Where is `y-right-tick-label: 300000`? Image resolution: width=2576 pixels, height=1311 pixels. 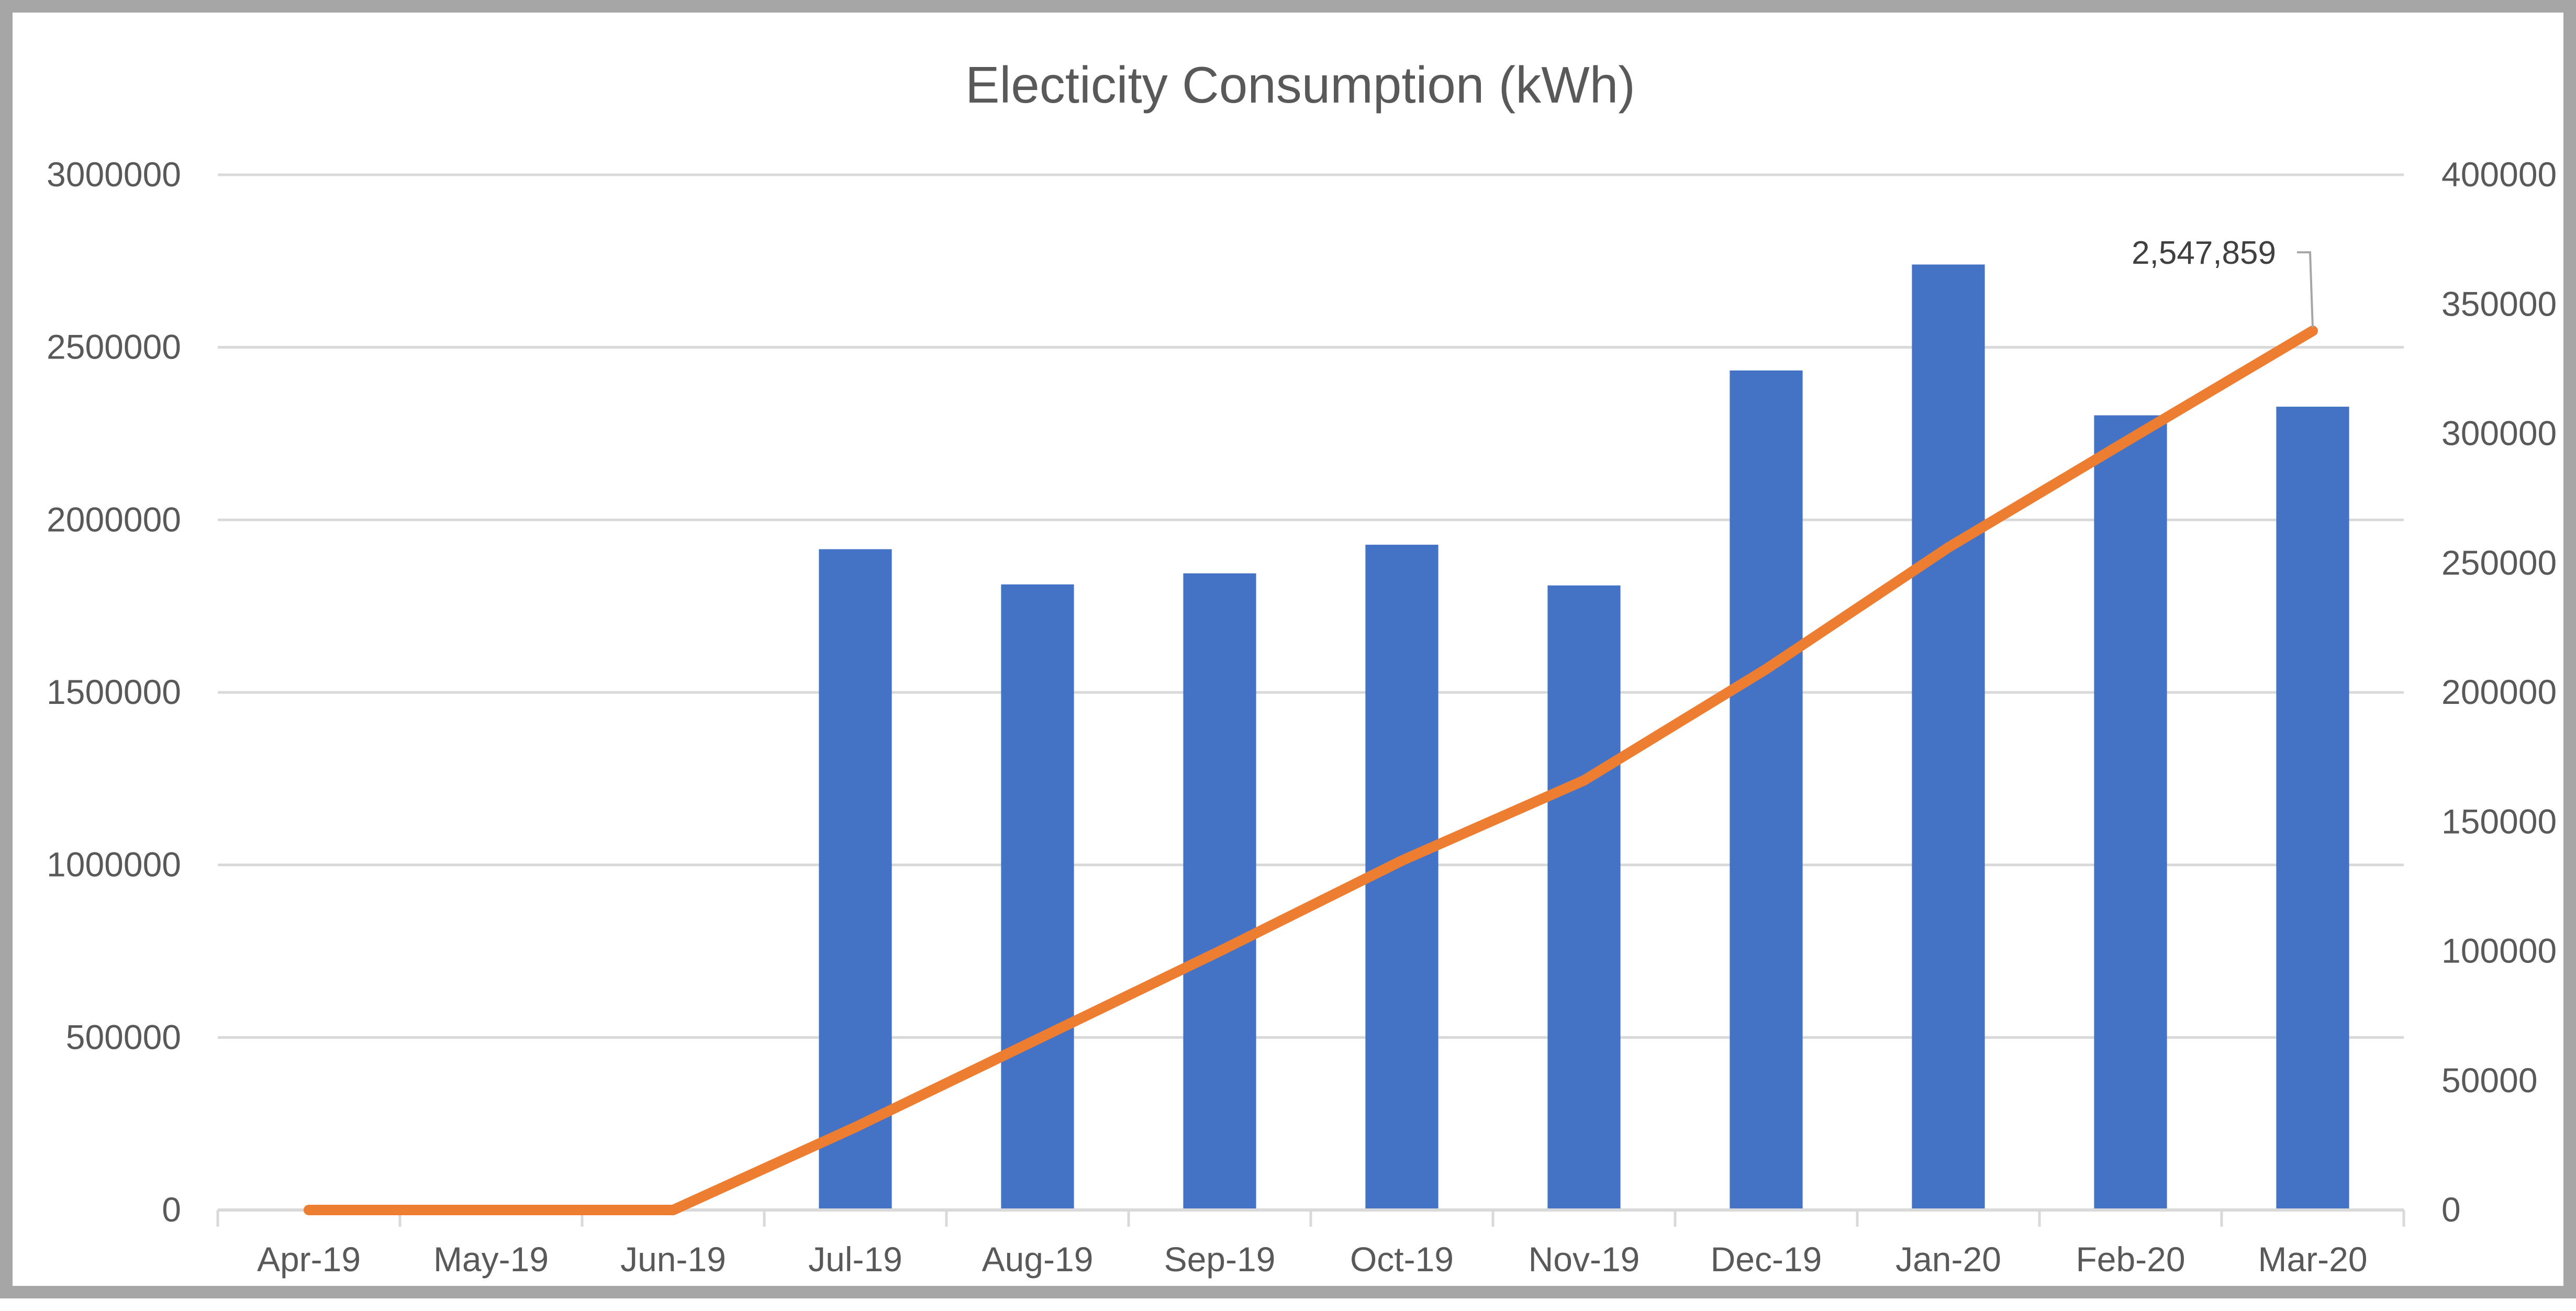 y-right-tick-label: 300000 is located at coordinates (2499, 433).